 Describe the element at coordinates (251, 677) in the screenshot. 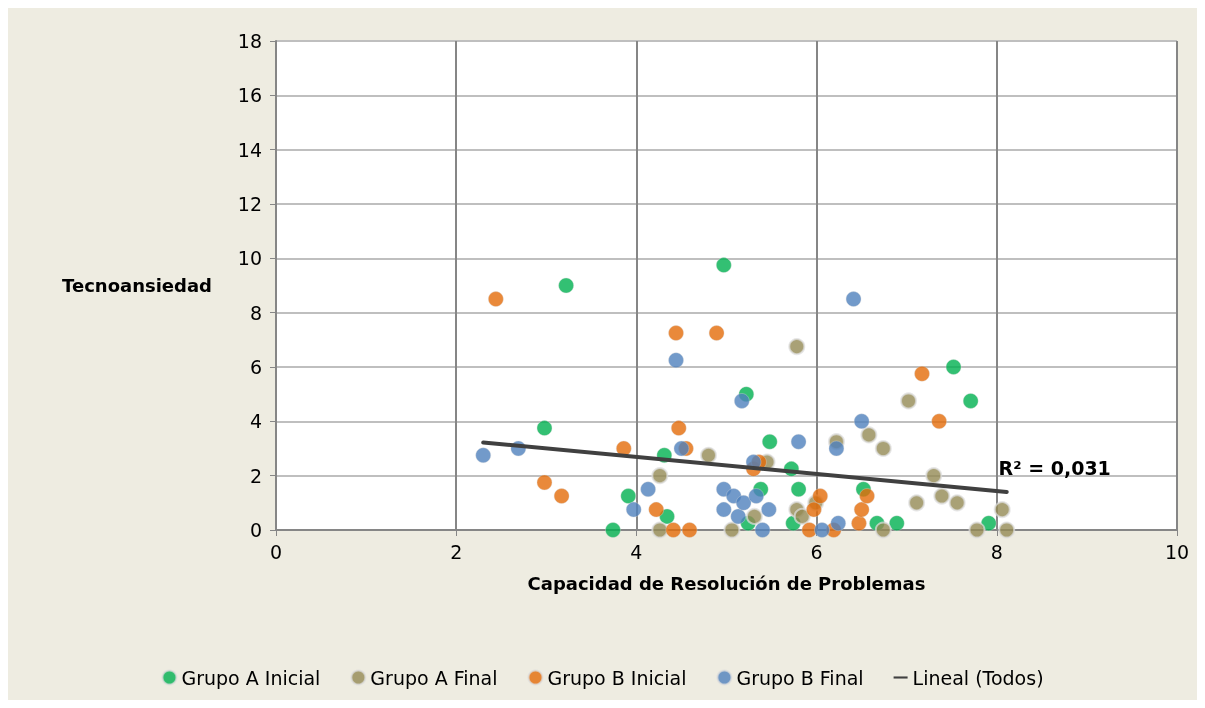

I see `legend-label: Grupo A Inicial` at that location.